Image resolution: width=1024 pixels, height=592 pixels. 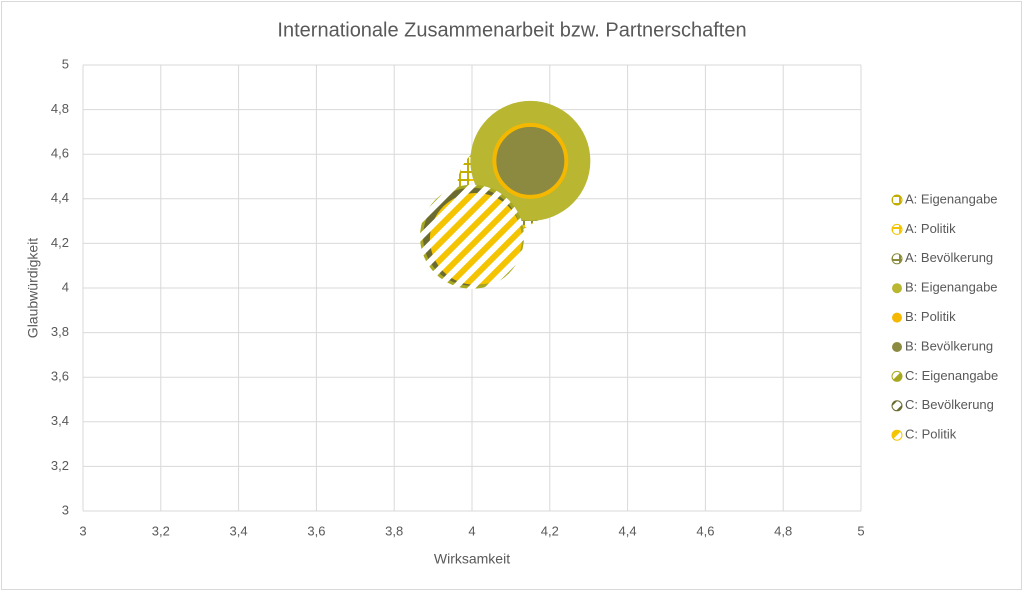 What do you see at coordinates (930, 316) in the screenshot?
I see `legend-label: B: Politik` at bounding box center [930, 316].